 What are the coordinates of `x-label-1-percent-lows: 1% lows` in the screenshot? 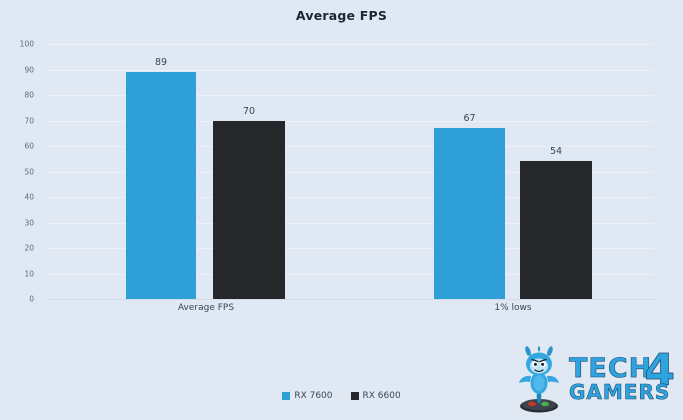 It's located at (513, 308).